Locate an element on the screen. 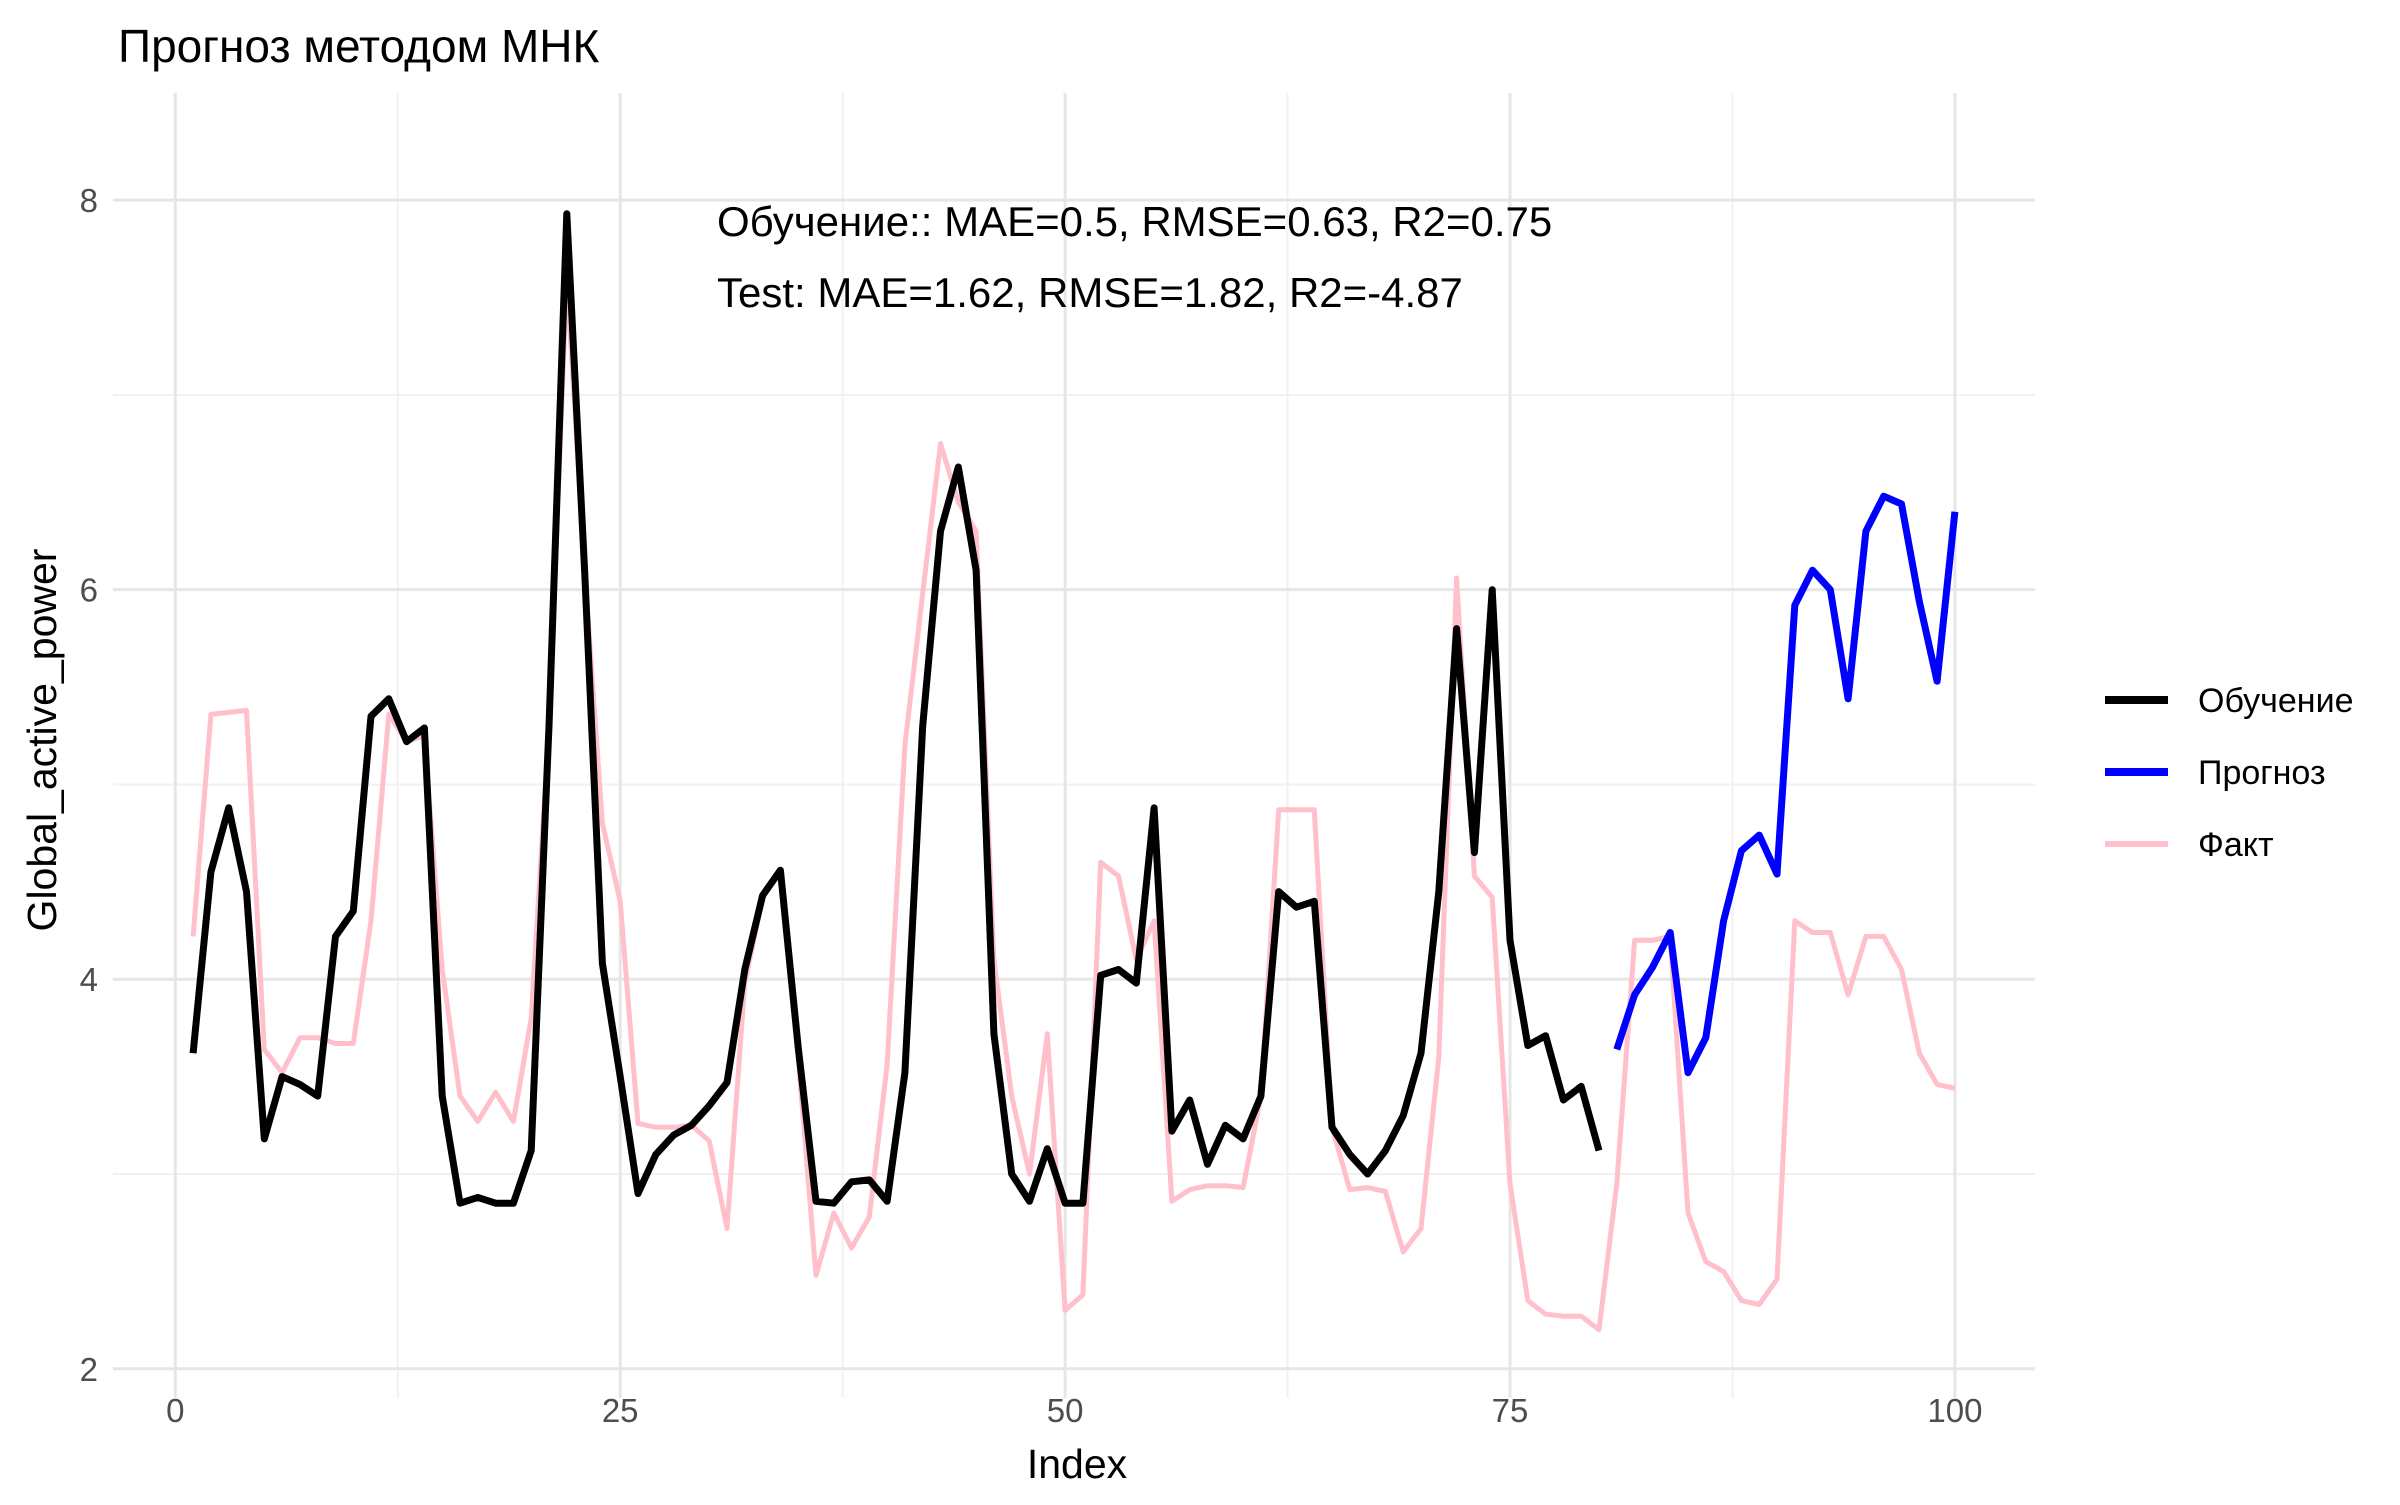 The height and width of the screenshot is (1505, 2400). x-tick-label: 25 is located at coordinates (620, 1410).